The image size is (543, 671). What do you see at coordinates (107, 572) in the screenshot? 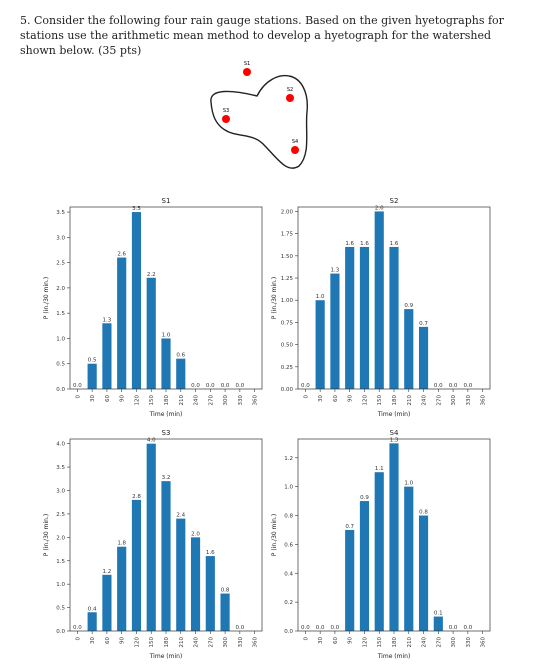
I see `data-label: 1.2` at bounding box center [107, 572].